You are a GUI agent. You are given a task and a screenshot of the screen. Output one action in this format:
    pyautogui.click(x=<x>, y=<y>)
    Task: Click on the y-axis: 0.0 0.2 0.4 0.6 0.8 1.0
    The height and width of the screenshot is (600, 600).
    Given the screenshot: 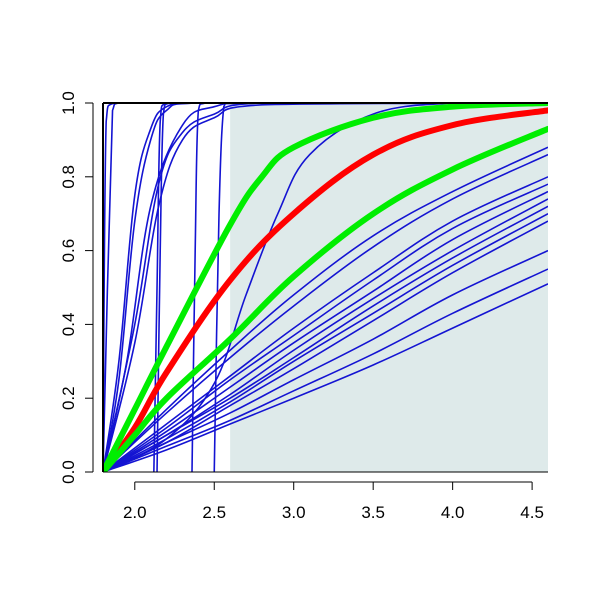 What is the action you would take?
    pyautogui.click(x=76, y=287)
    